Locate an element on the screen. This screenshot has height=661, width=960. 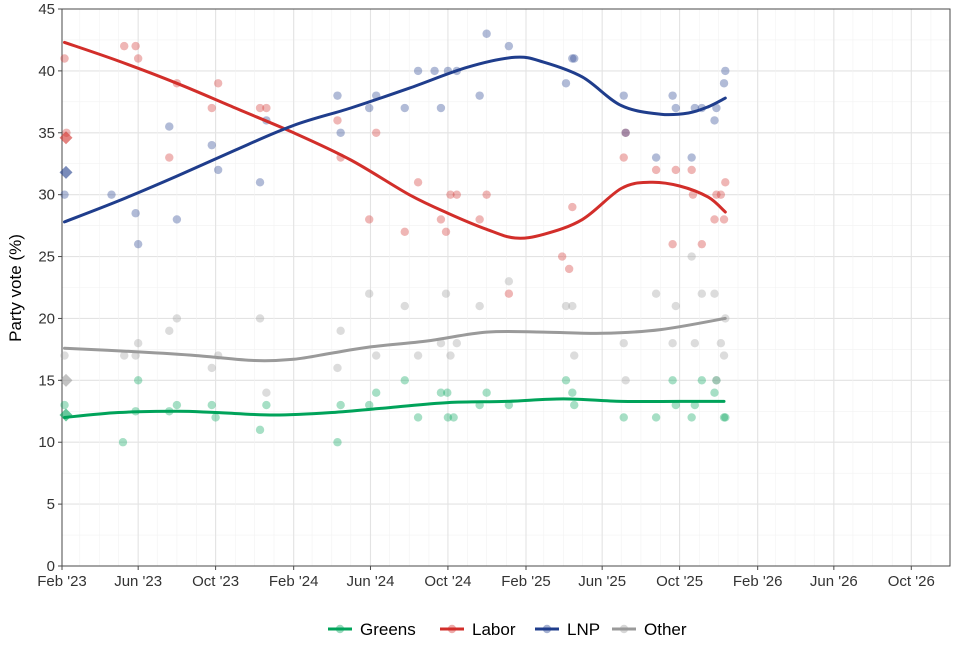
legend-label: LNP is located at coordinates (583, 629).